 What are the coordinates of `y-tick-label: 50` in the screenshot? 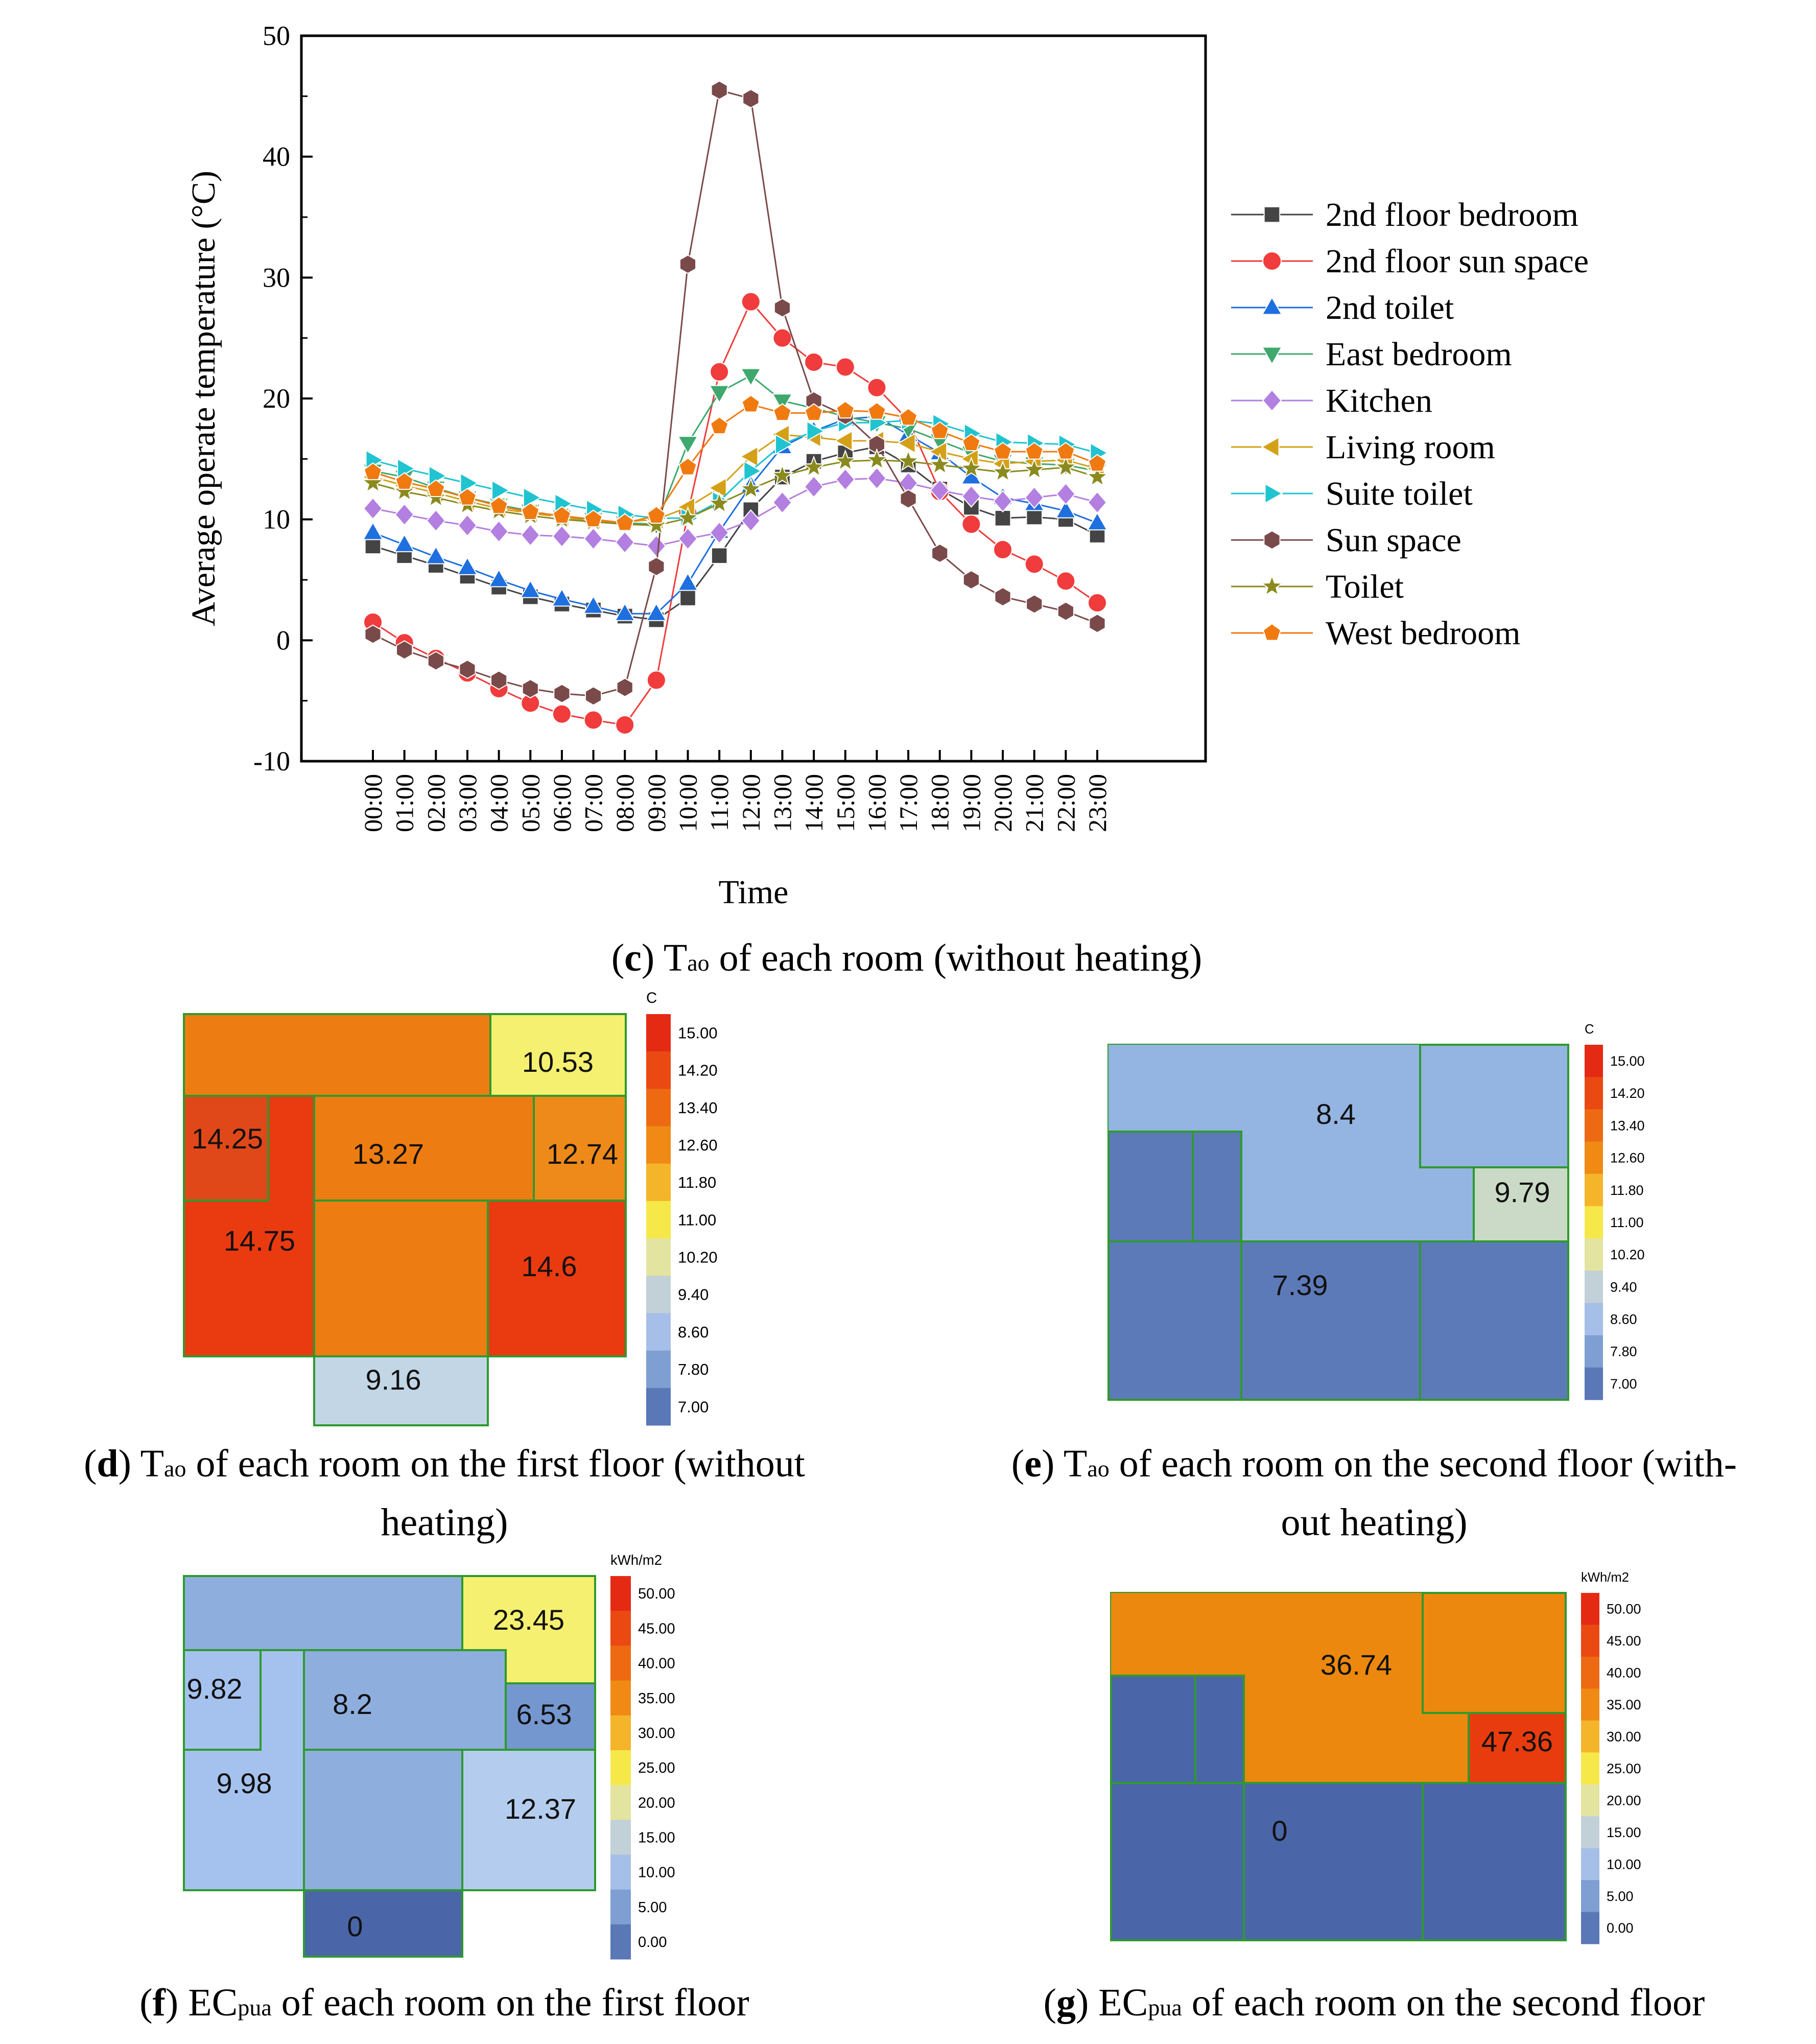 It's located at (276, 35).